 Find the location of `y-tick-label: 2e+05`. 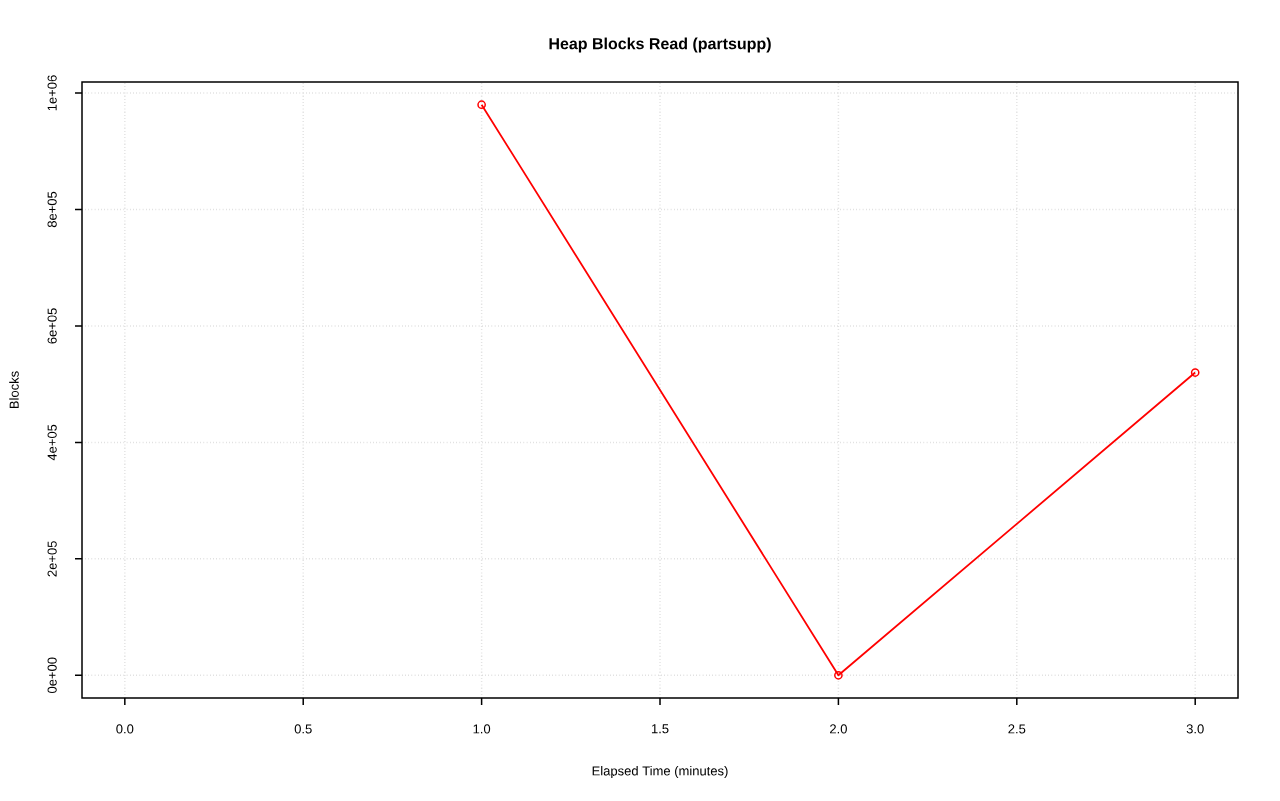

y-tick-label: 2e+05 is located at coordinates (52, 559).